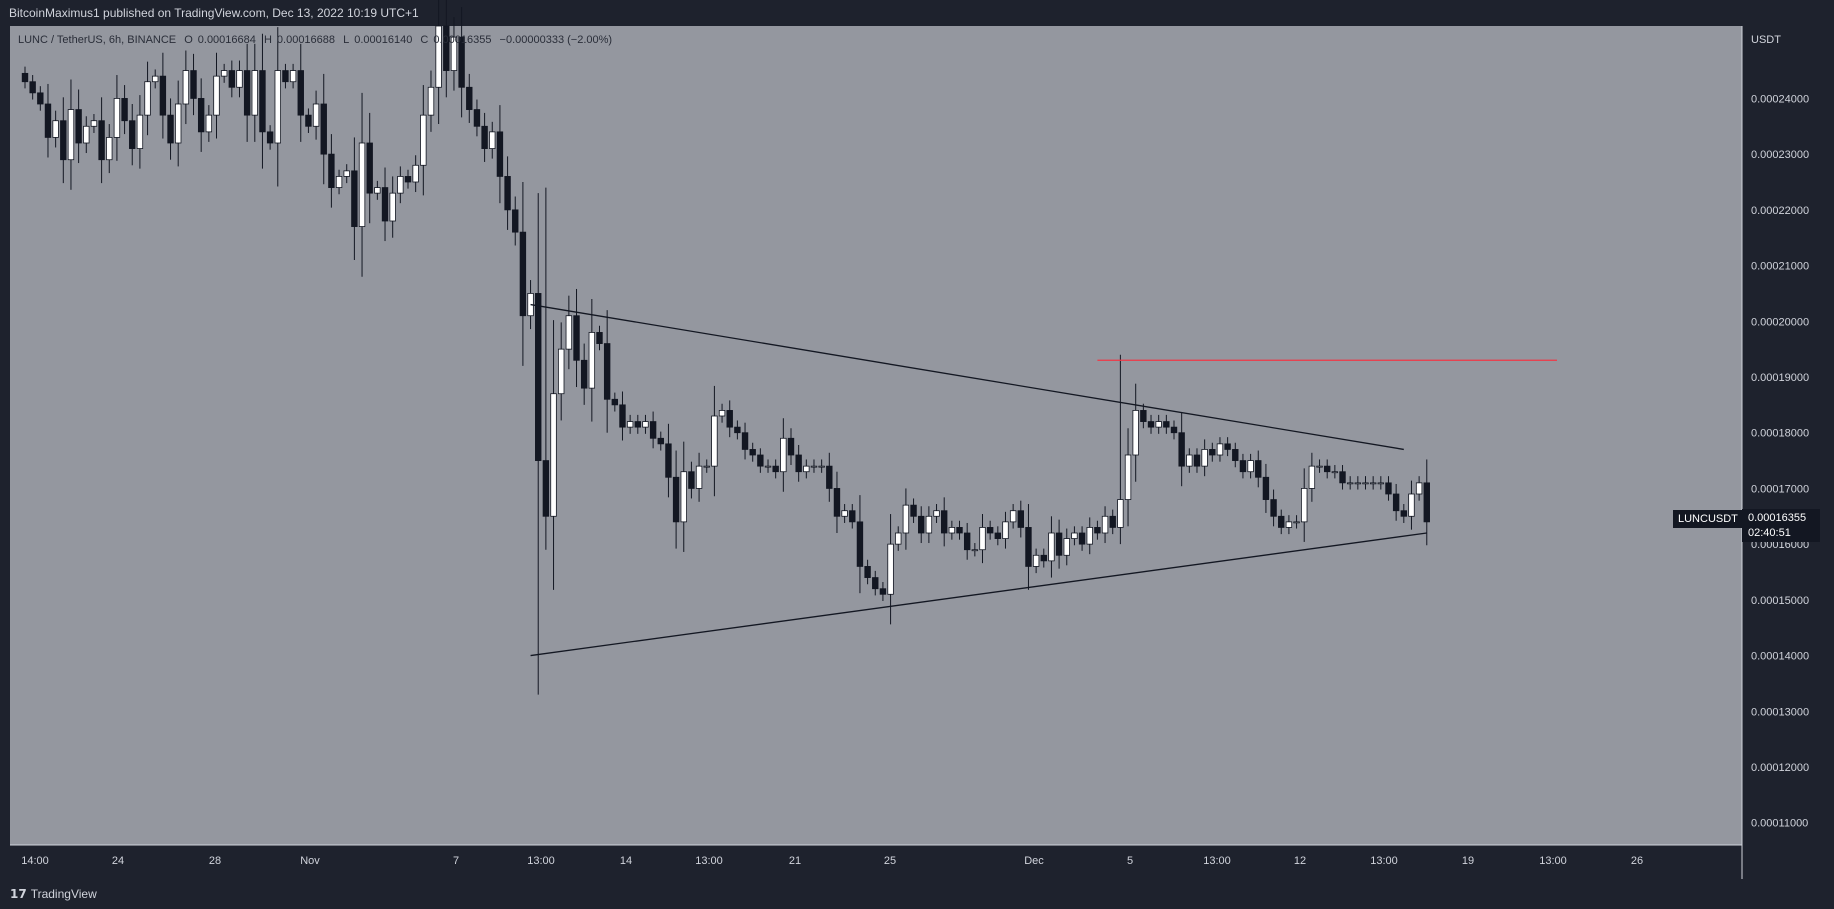  What do you see at coordinates (1780, 657) in the screenshot?
I see `price-tick-label: 0.00014000` at bounding box center [1780, 657].